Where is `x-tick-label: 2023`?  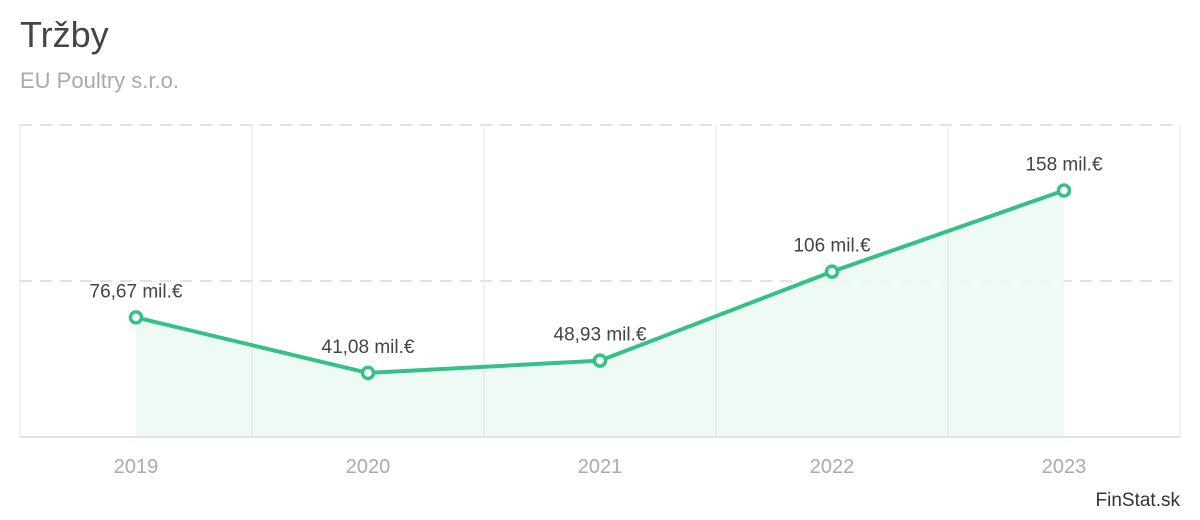
x-tick-label: 2023 is located at coordinates (1064, 467).